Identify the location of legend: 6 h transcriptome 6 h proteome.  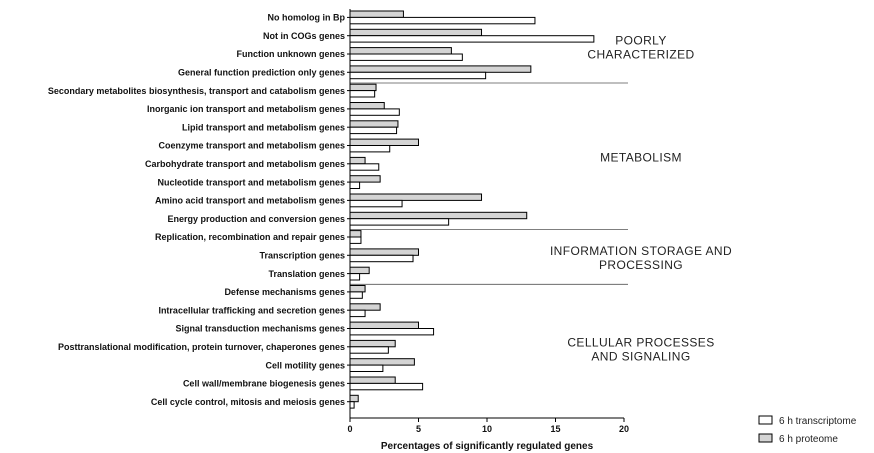
(807, 430).